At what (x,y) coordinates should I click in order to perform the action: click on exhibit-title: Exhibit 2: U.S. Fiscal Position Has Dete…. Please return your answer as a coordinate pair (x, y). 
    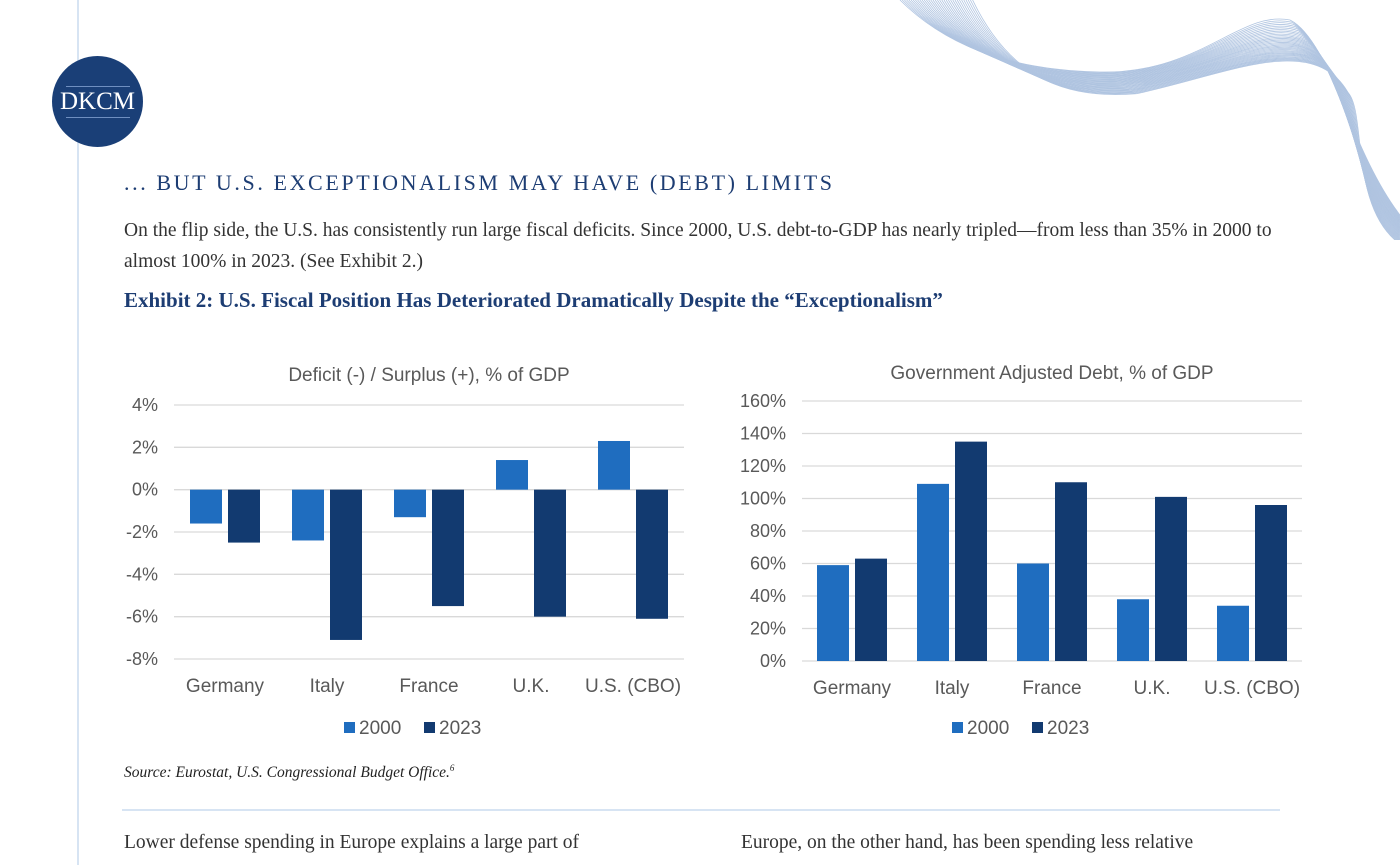
    Looking at the image, I should click on (533, 300).